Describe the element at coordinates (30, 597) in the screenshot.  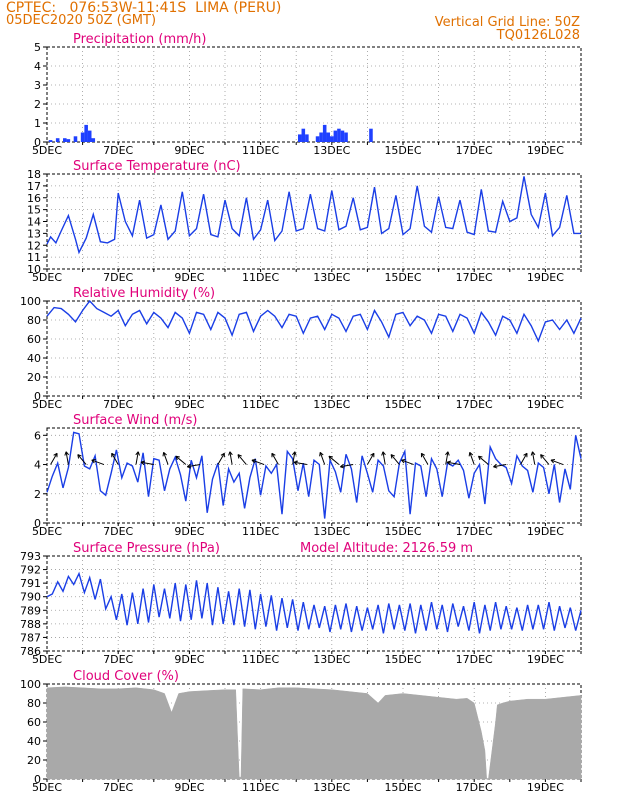
I see `pressure-ytick-label: 790` at that location.